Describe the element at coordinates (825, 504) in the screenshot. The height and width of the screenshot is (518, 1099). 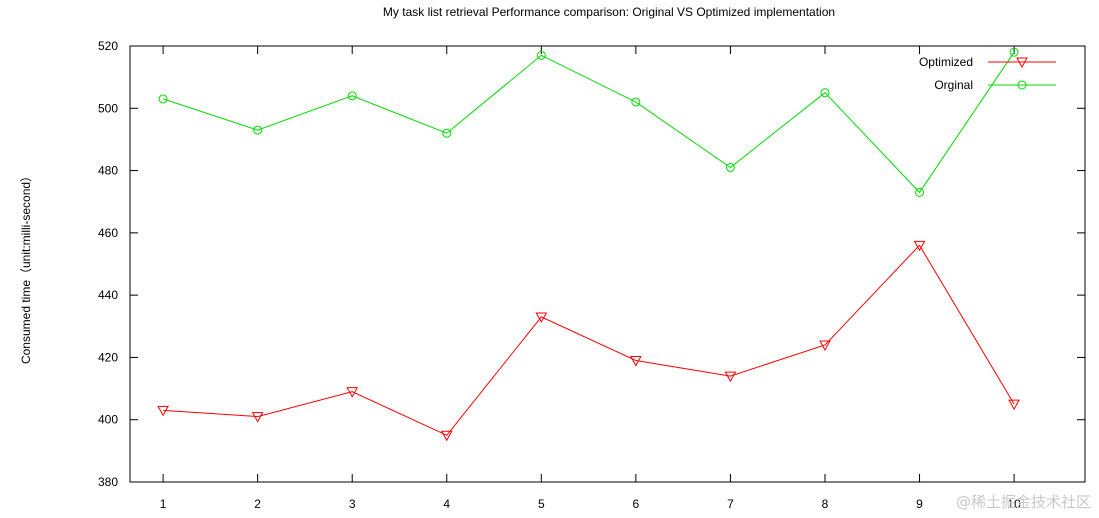
I see `x-tick-label: 8` at that location.